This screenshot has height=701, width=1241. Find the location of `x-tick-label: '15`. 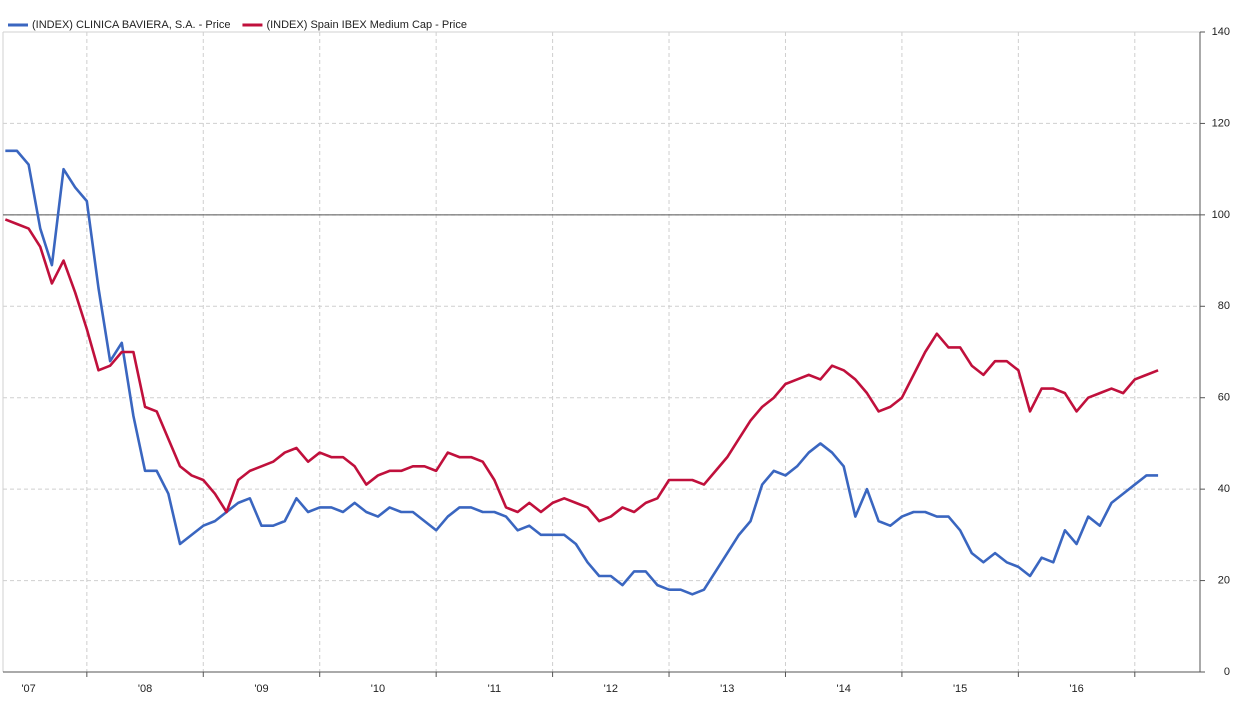

x-tick-label: '15 is located at coordinates (960, 689).